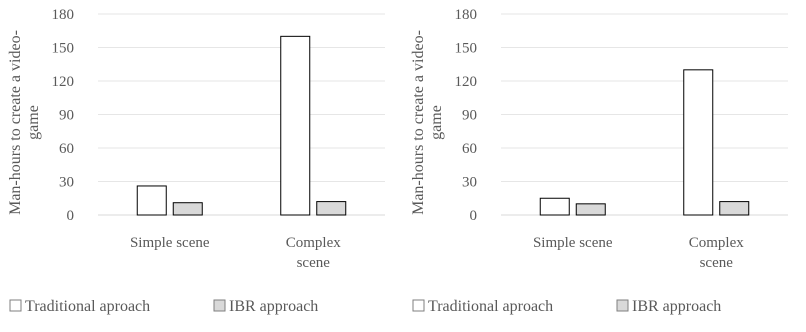 The width and height of the screenshot is (806, 332). I want to click on chart-0-y-axis-label-line: game, so click(33, 122).